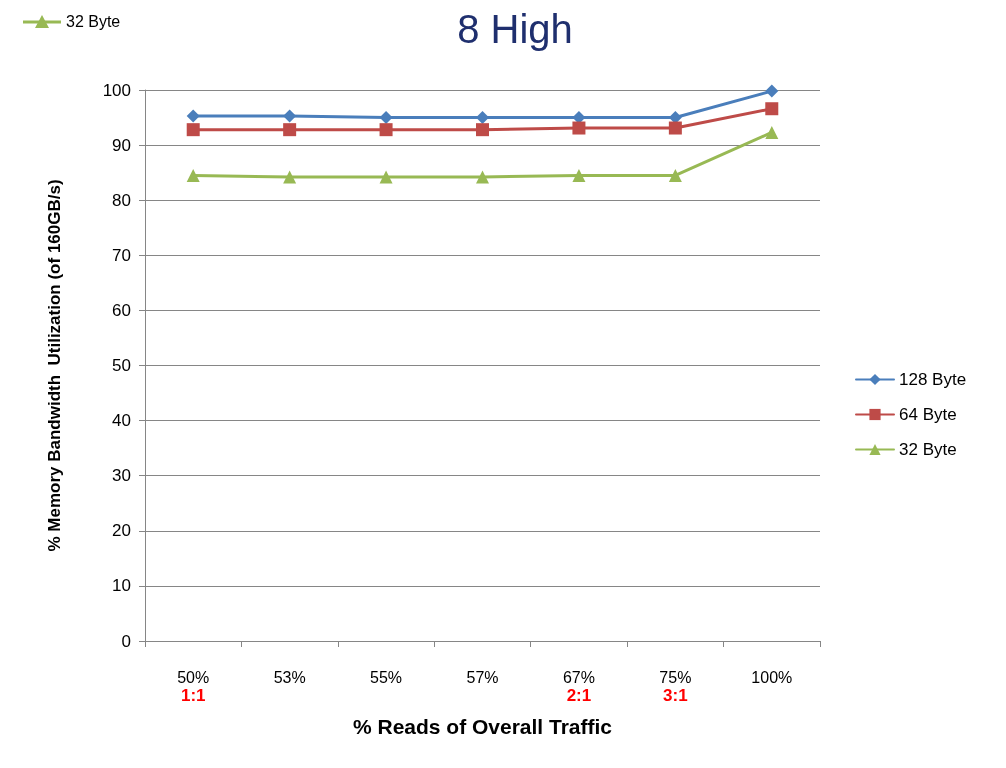 The width and height of the screenshot is (1006, 768). What do you see at coordinates (482, 677) in the screenshot?
I see `x-tick-label: 57%` at bounding box center [482, 677].